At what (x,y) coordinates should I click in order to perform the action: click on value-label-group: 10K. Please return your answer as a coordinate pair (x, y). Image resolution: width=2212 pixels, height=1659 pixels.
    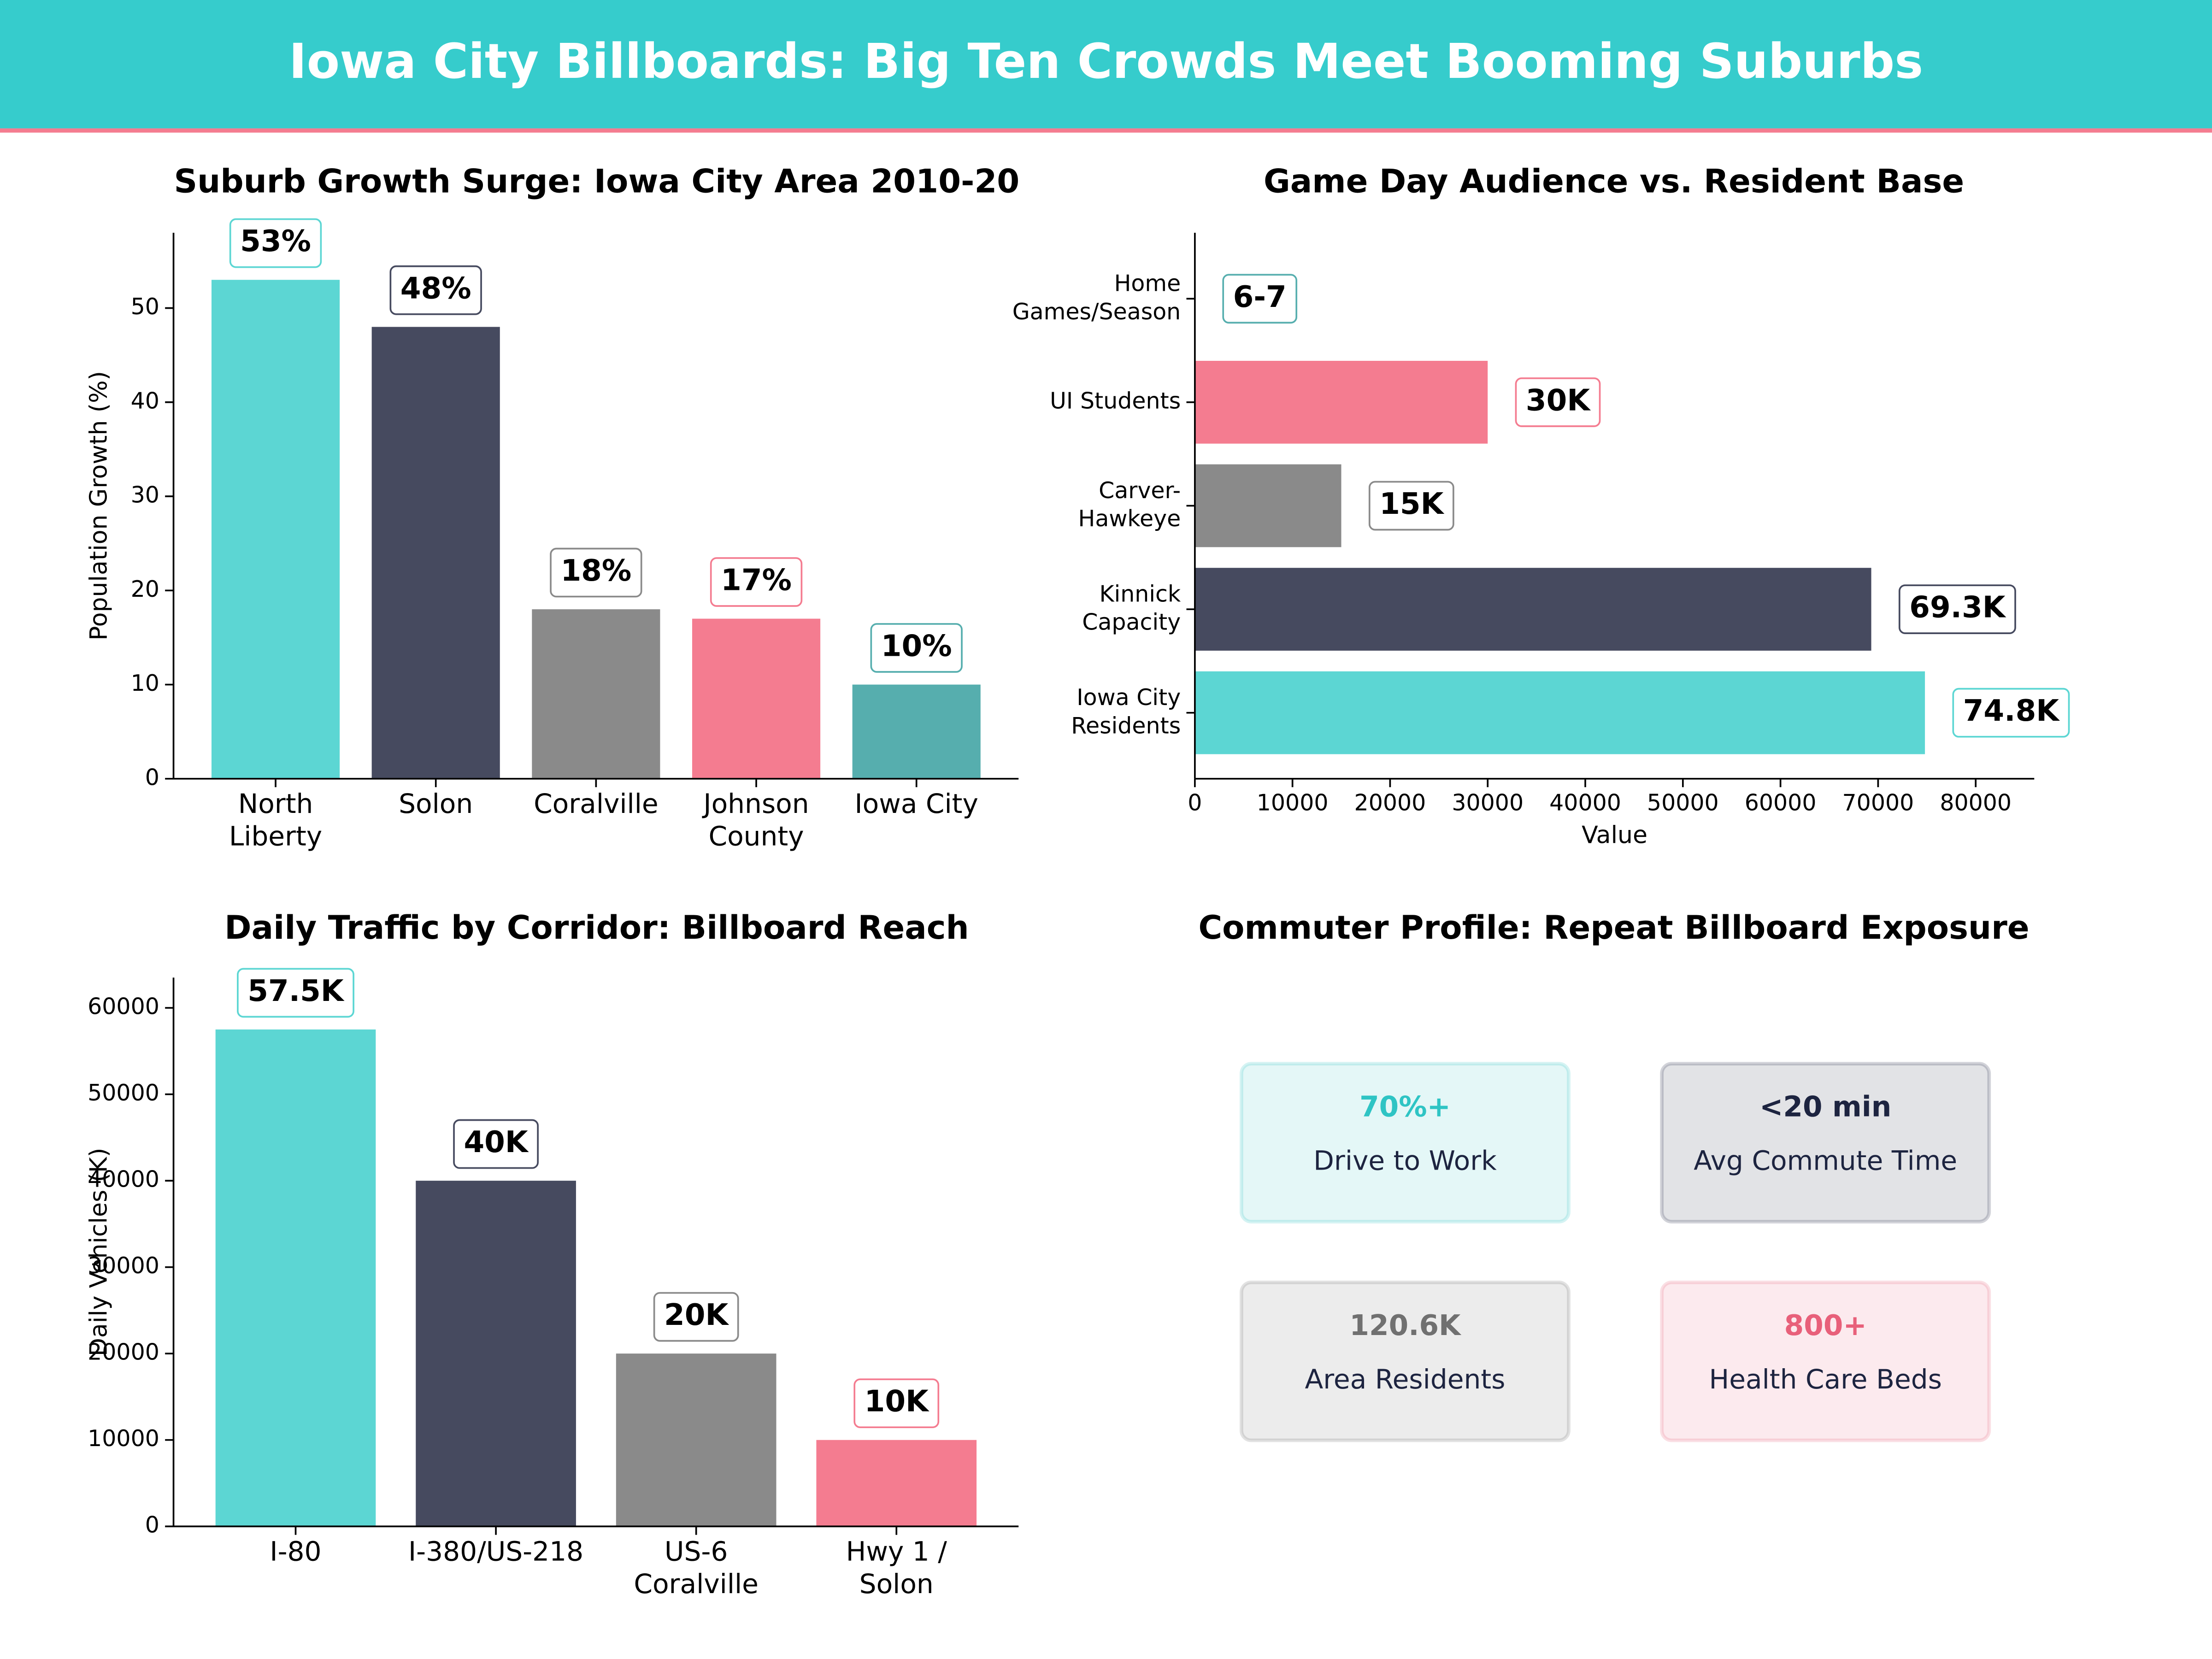
    Looking at the image, I should click on (896, 1403).